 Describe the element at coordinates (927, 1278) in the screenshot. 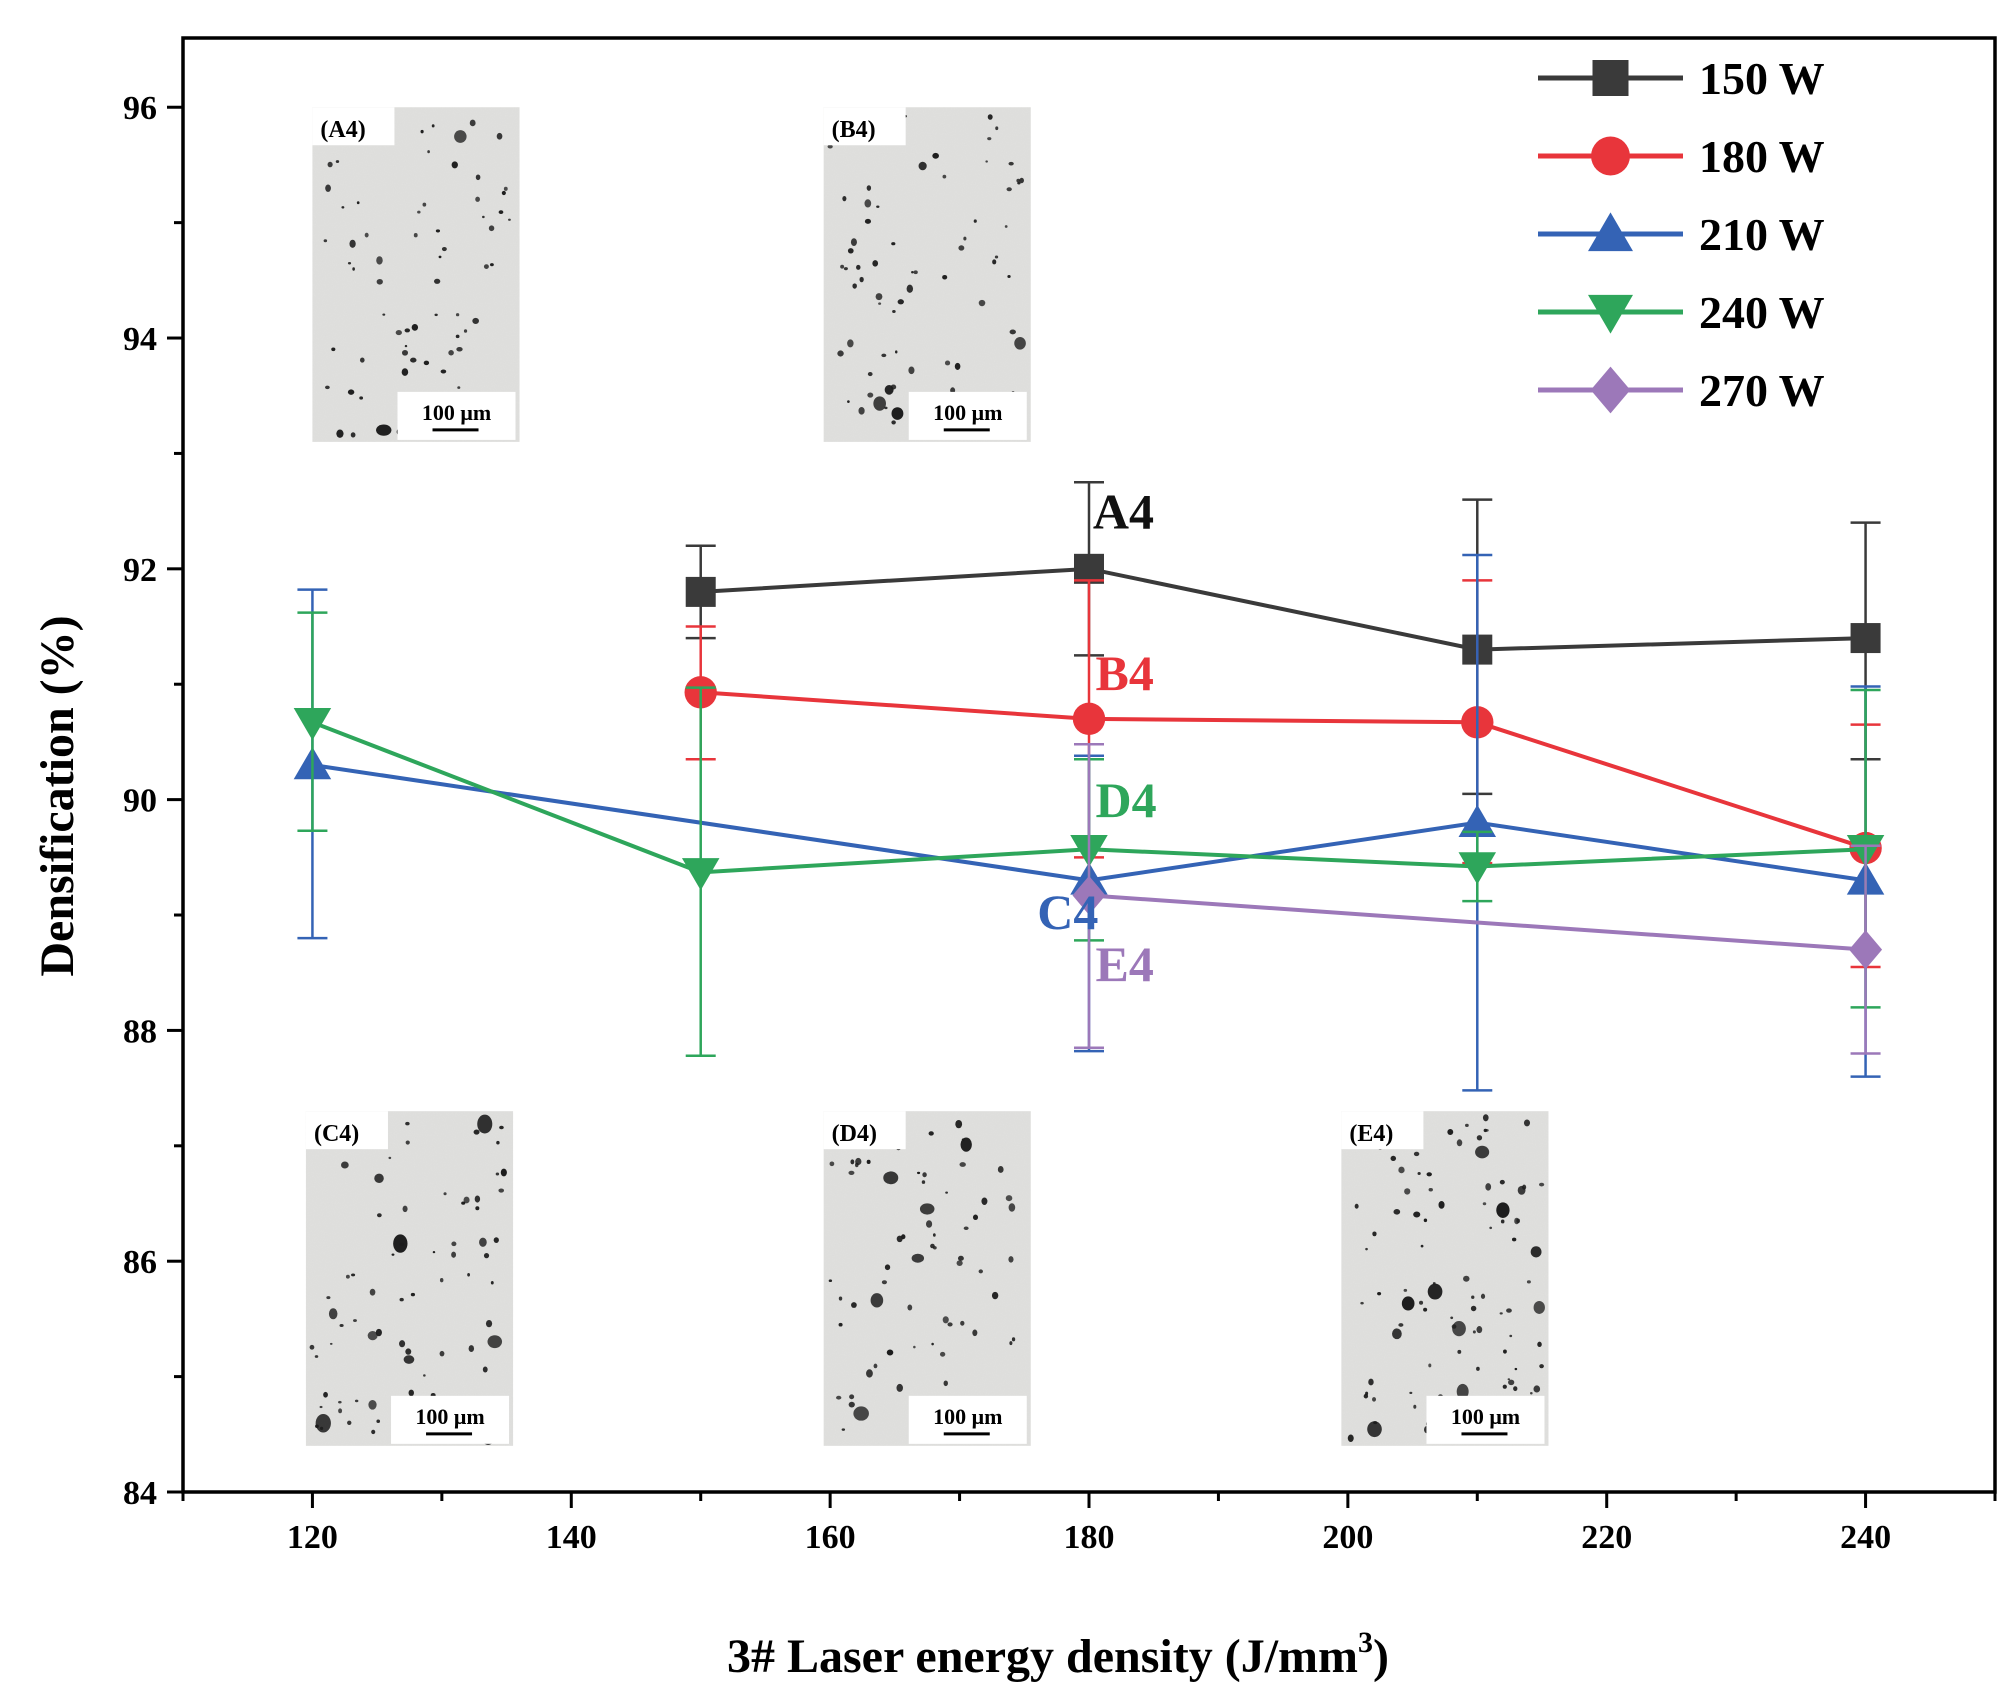

I see `inset-micrograph-4: (D4) 100 μm` at that location.